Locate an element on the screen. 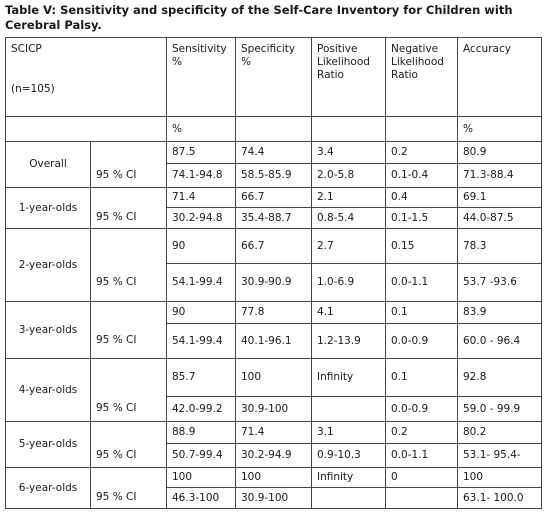 Image resolution: width=546 pixels, height=526 pixels. ci-specificity: 58.5-85.9 is located at coordinates (273, 175).